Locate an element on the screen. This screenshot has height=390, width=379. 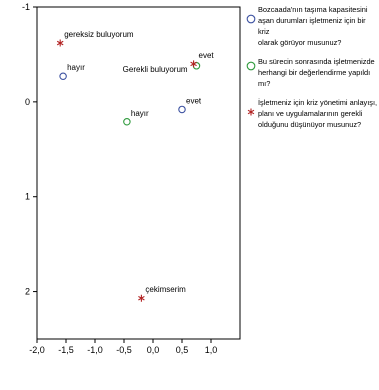
legend-marker-blue is located at coordinates (251, 19).